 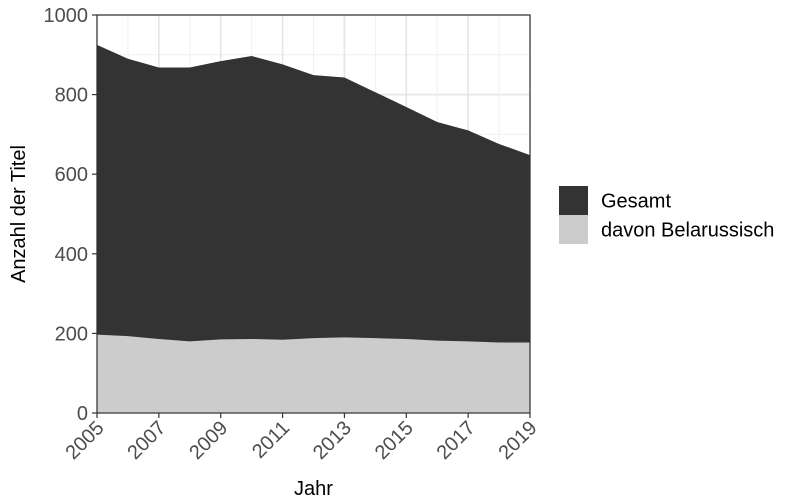 What do you see at coordinates (313, 488) in the screenshot?
I see `x-axis-title: Jahr` at bounding box center [313, 488].